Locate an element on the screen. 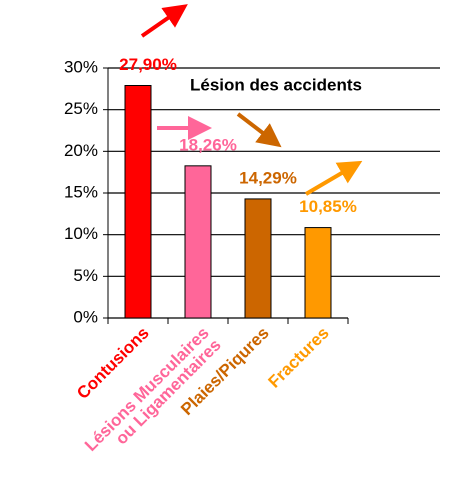 The height and width of the screenshot is (483, 453). y-tick-label: 5% is located at coordinates (85, 275).